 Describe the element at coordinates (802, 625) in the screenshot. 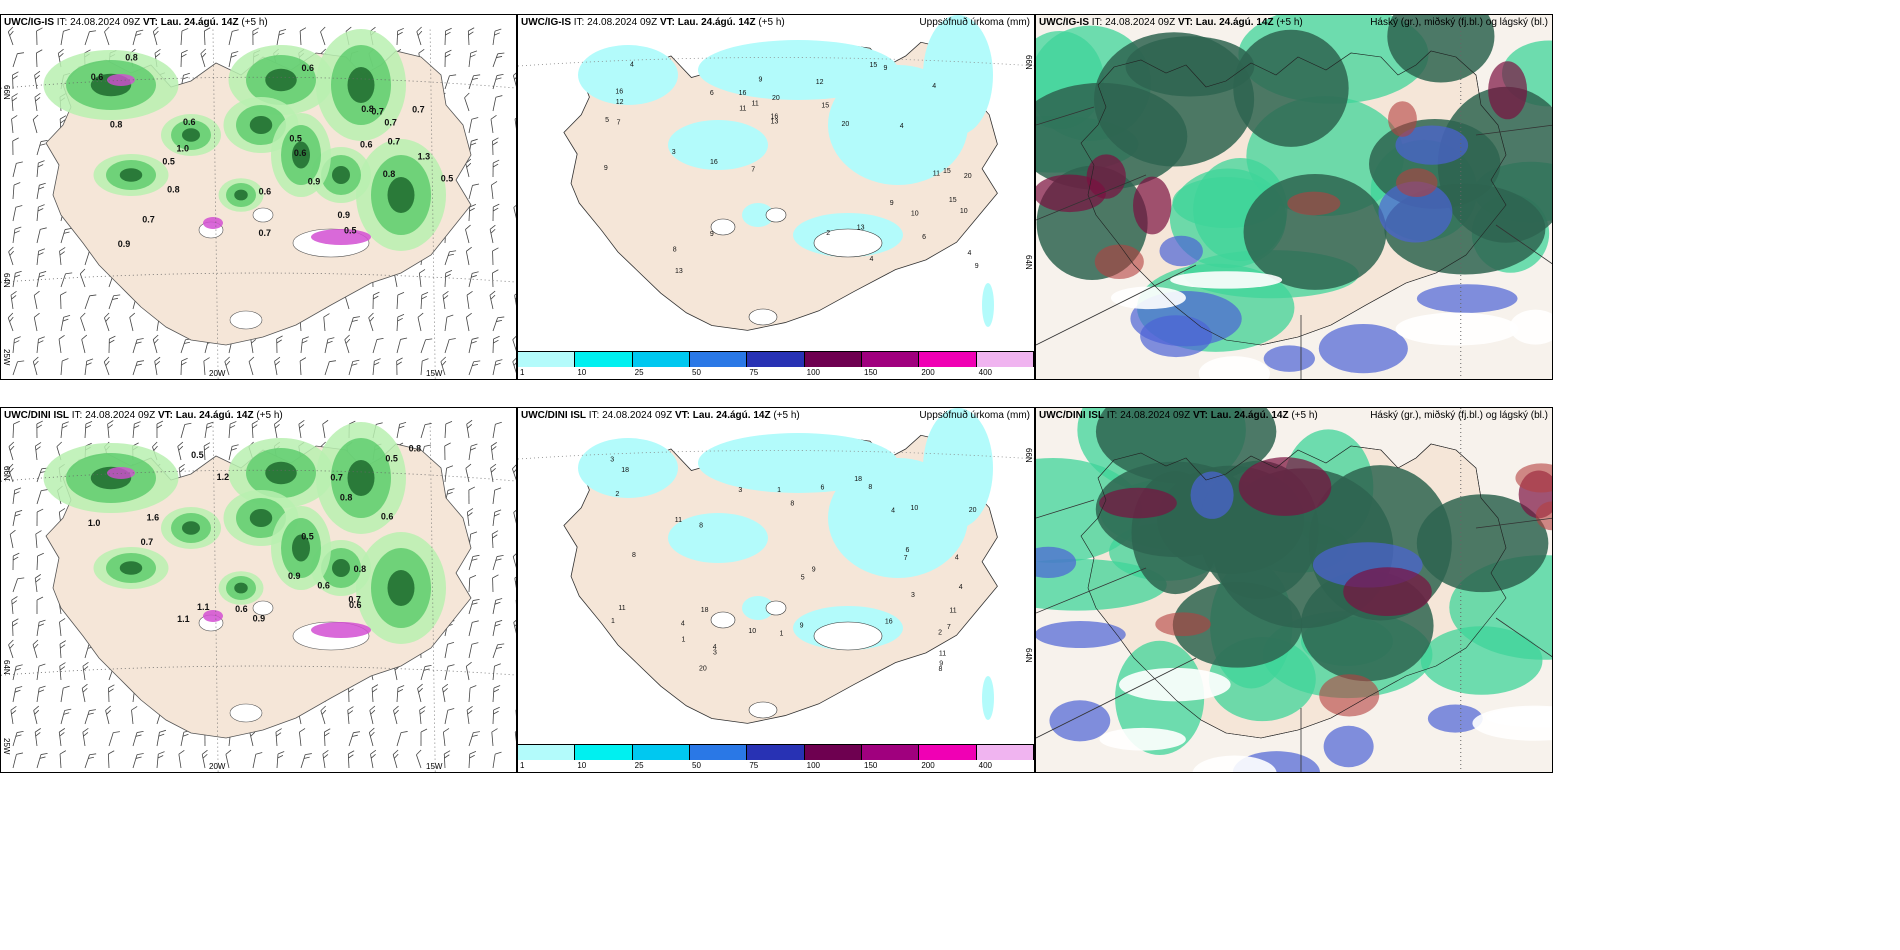

I see `precip-value-label: 9` at that location.